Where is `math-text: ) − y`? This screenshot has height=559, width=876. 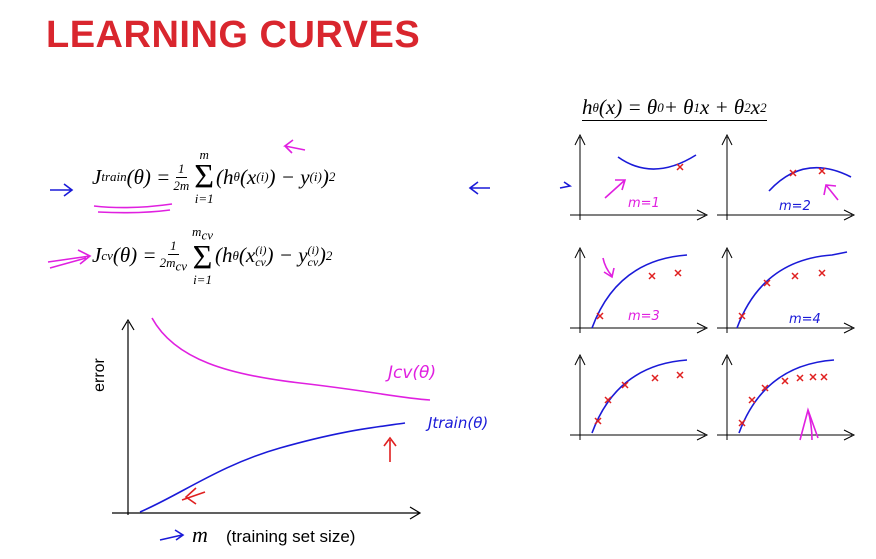 math-text: ) − y is located at coordinates (289, 176).